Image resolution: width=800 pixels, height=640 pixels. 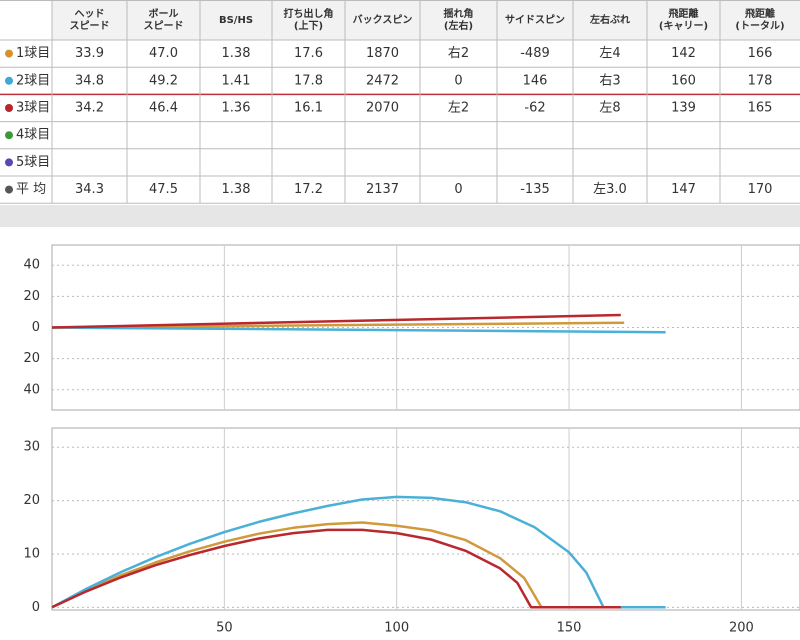 I want to click on cell: 1.41, so click(x=236, y=80).